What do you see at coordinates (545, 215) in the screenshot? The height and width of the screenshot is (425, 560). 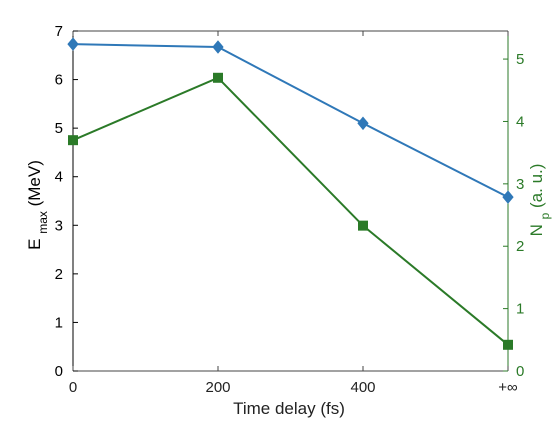 I see `right-y-axis-label-sub: p` at bounding box center [545, 215].